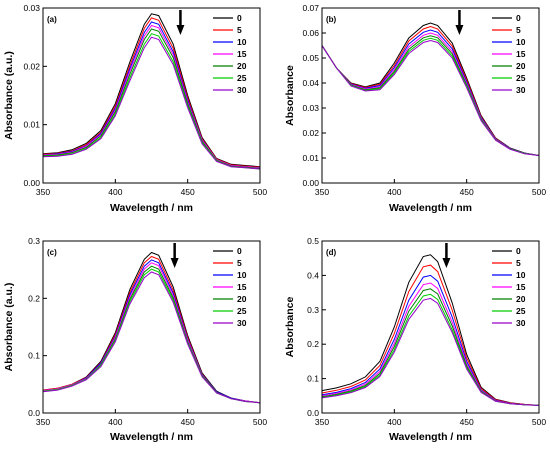 This screenshot has width=550, height=452. What do you see at coordinates (310, 33) in the screenshot?
I see `y-tick-label: 0.06` at bounding box center [310, 33].